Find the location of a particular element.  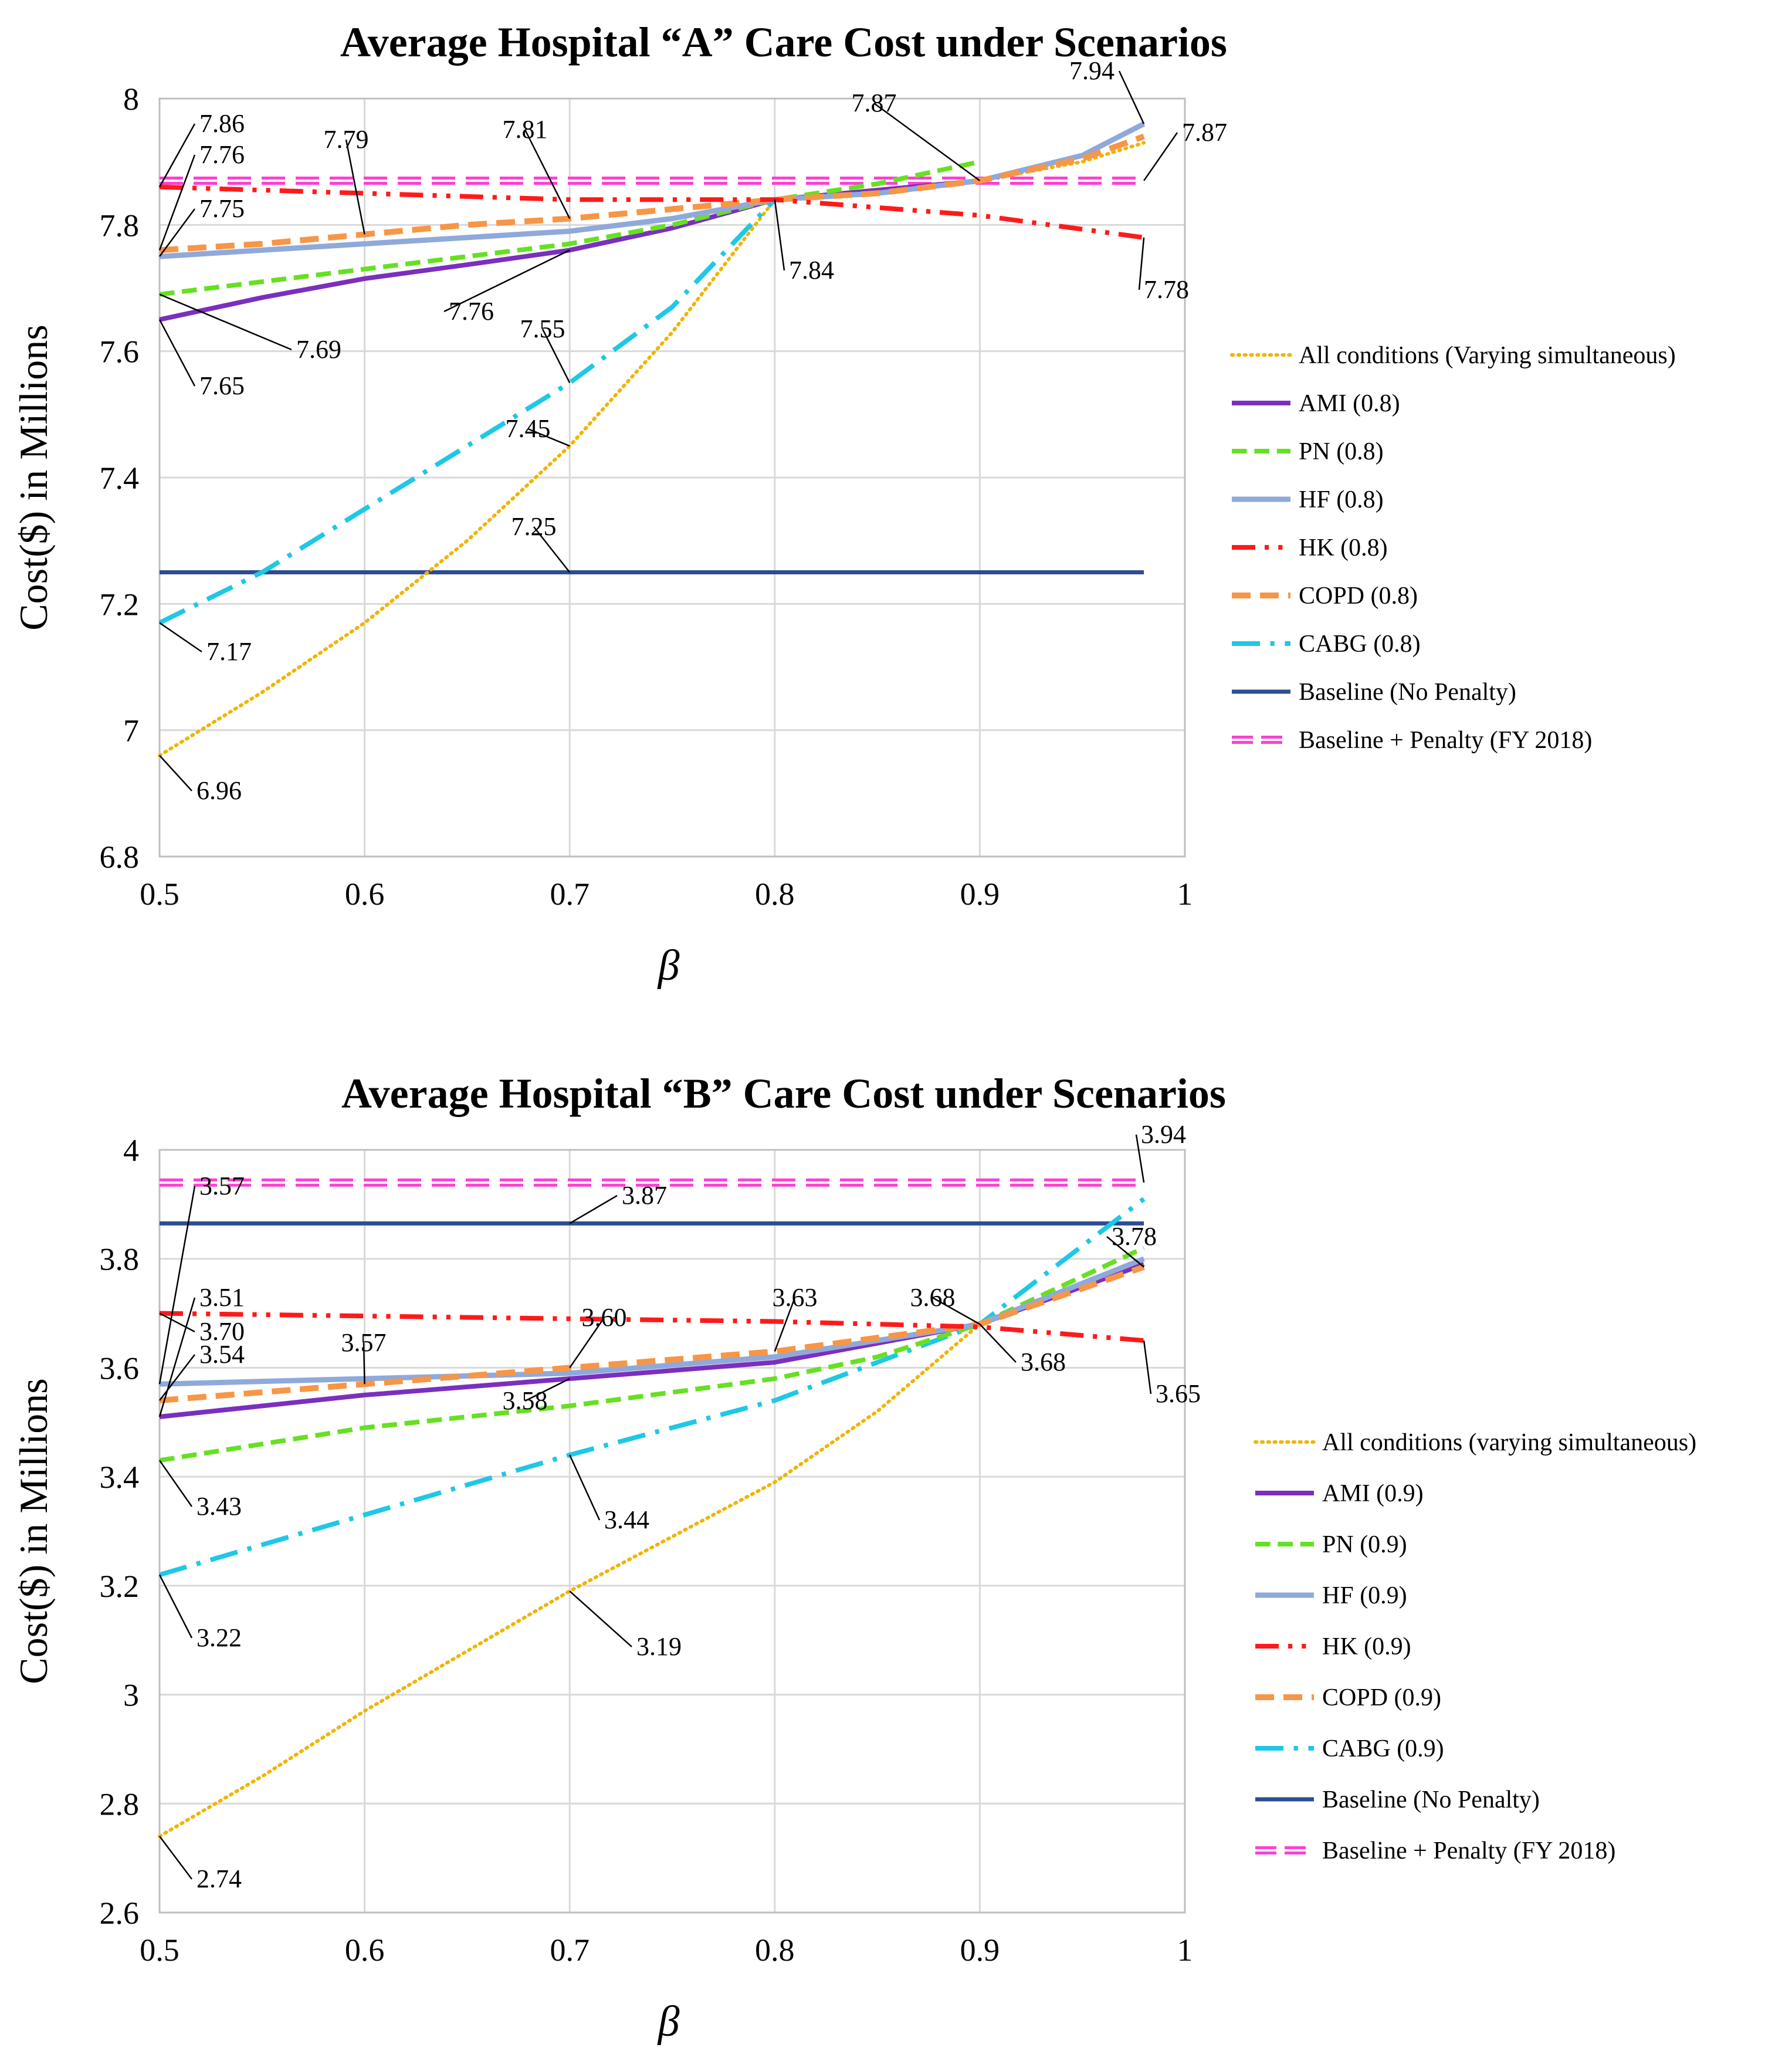

legend-label: HF (0.9) is located at coordinates (1364, 1596).